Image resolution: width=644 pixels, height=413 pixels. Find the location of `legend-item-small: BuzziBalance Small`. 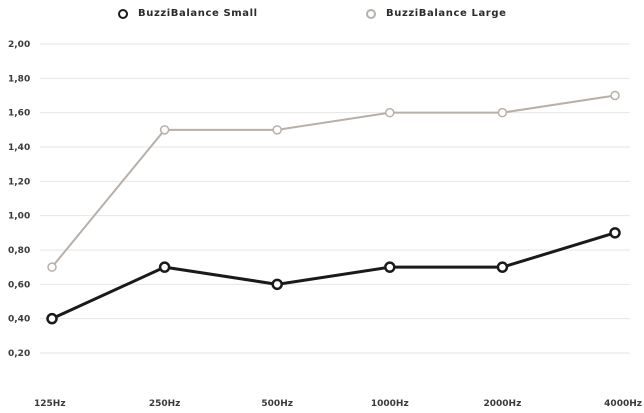

legend-item-small: BuzziBalance Small is located at coordinates (188, 13).